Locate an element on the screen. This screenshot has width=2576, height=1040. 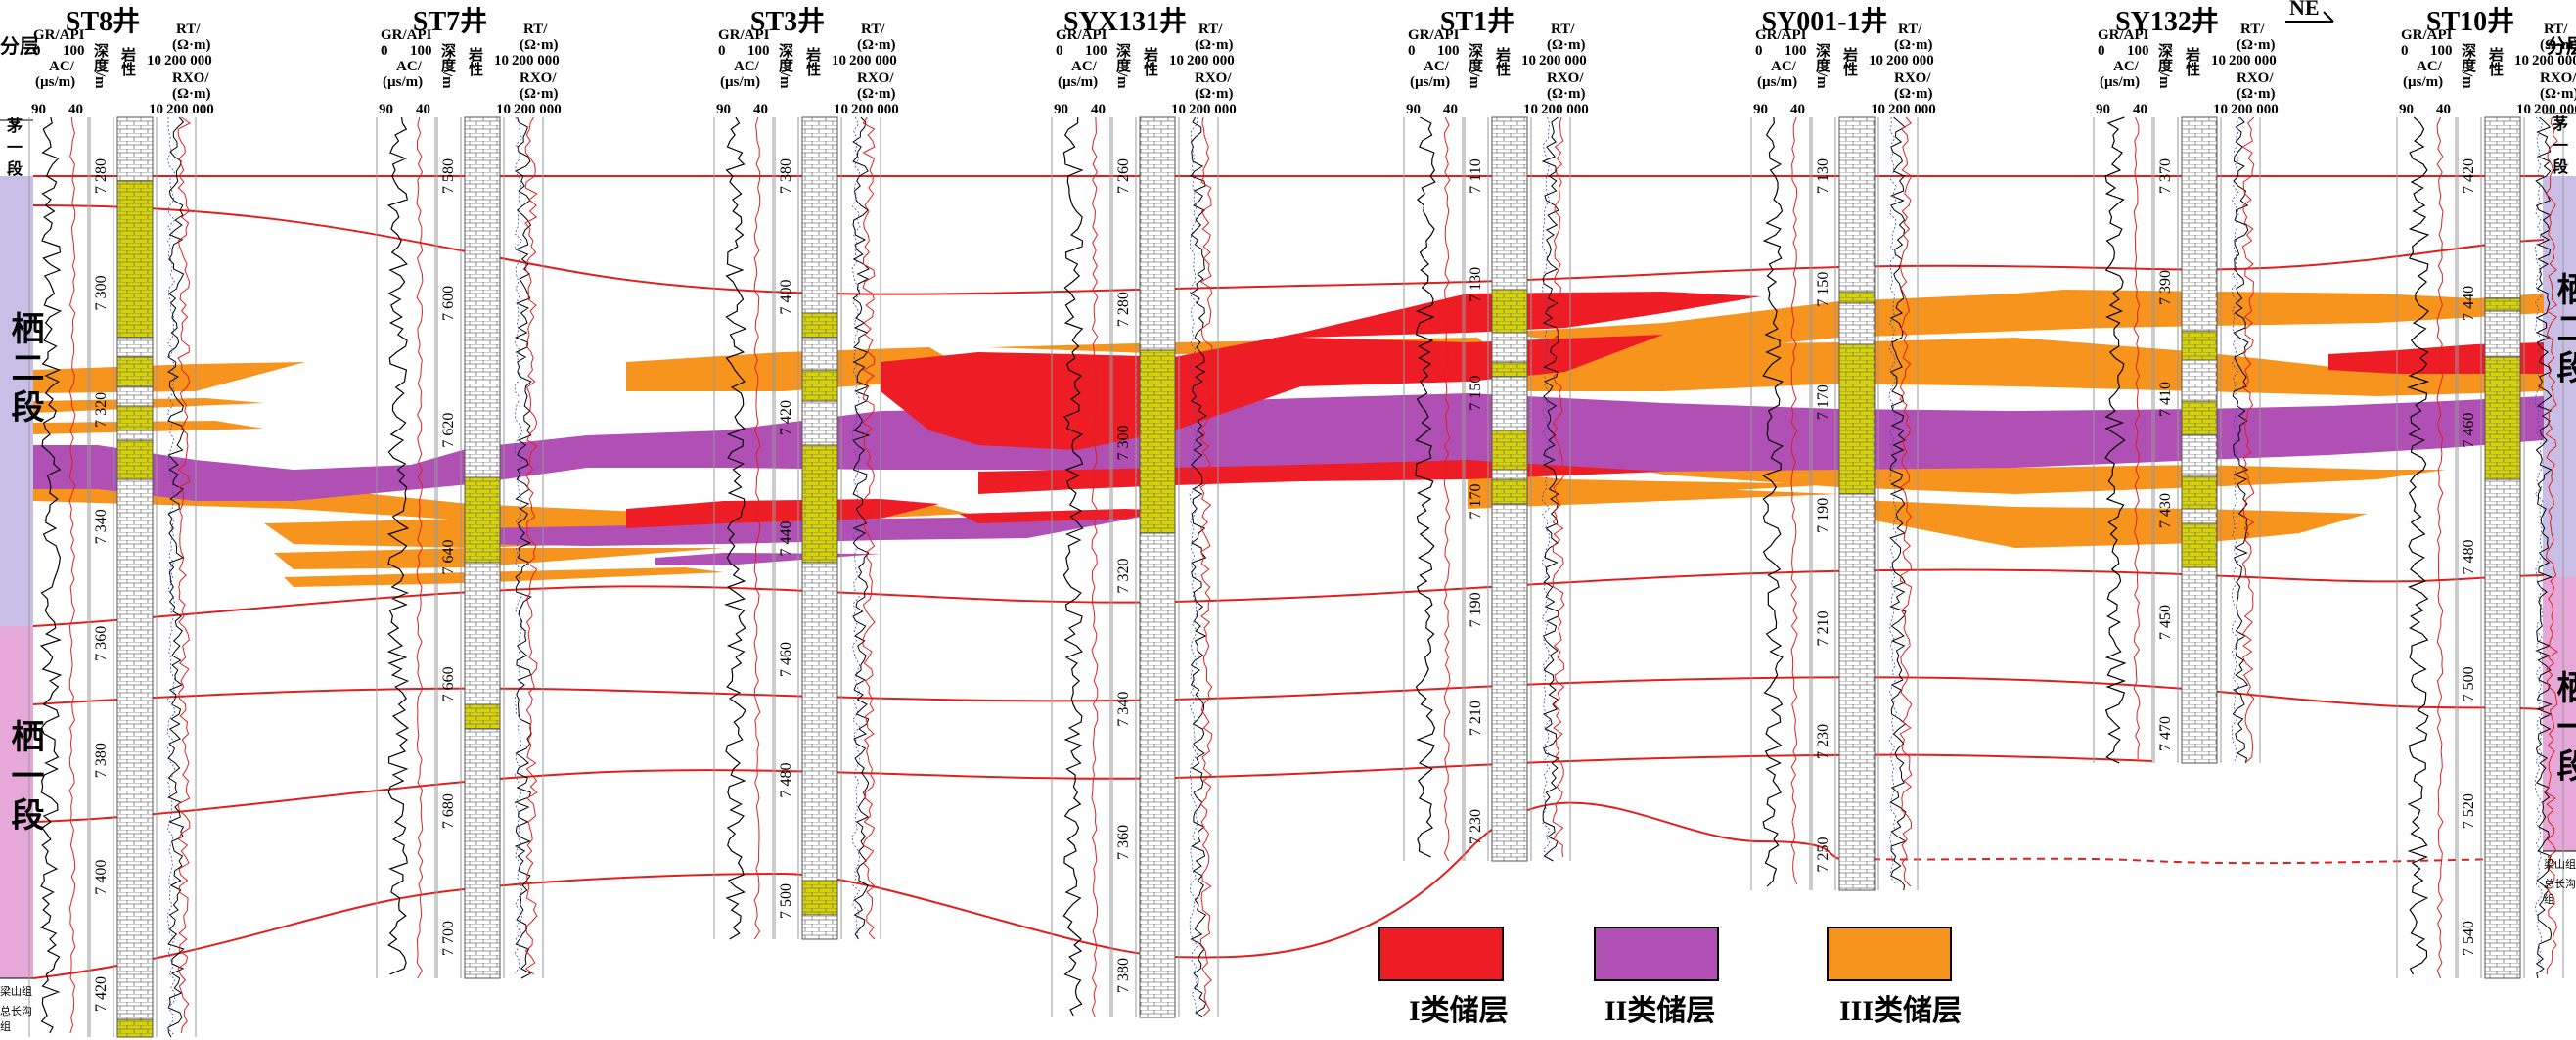
depth-label: 7 400 is located at coordinates (101, 877).